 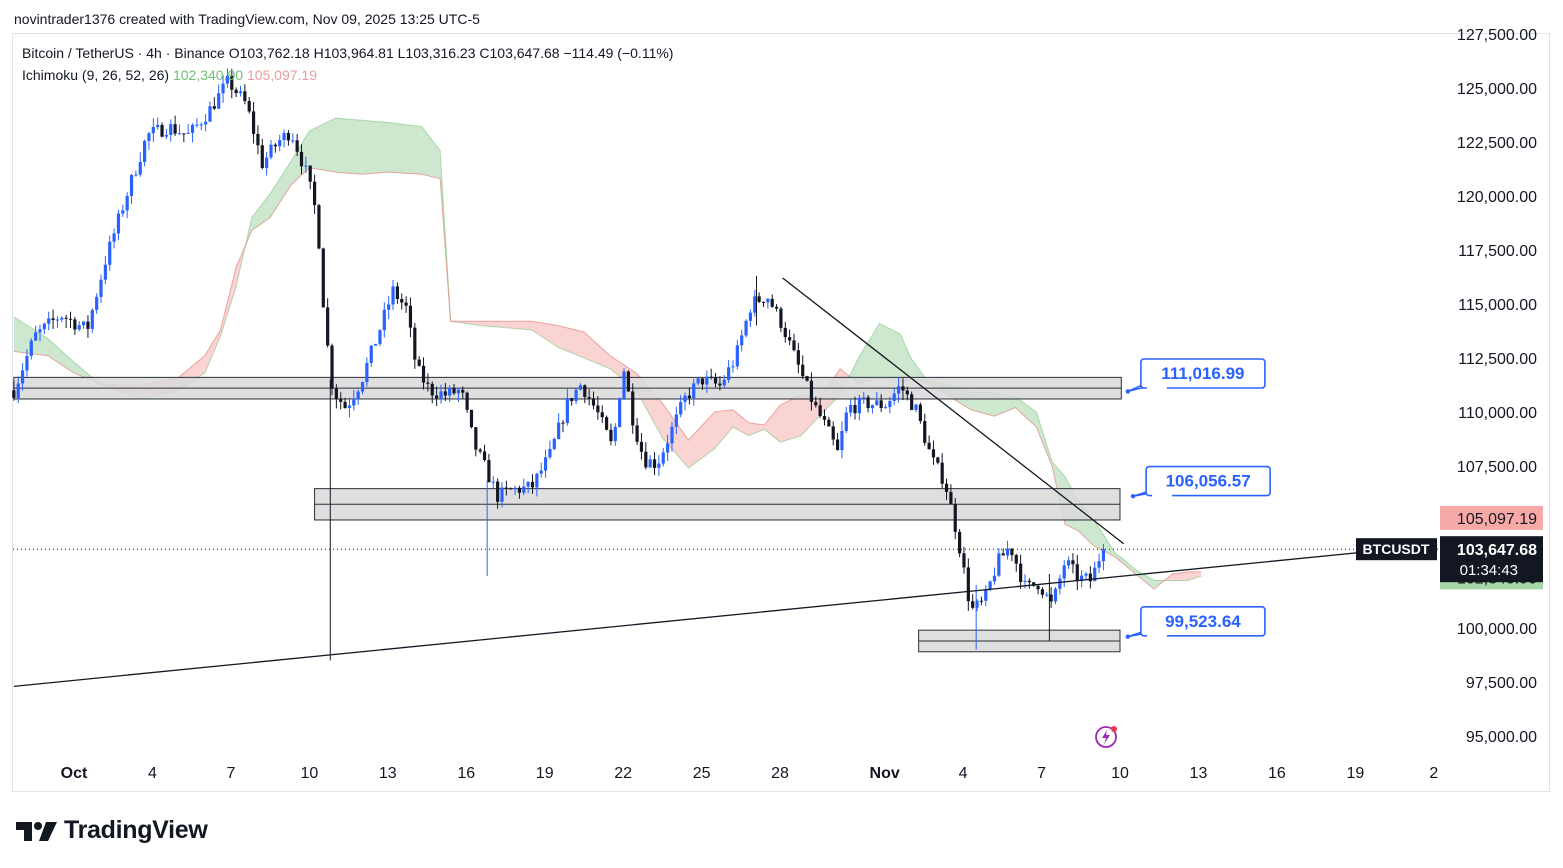 I want to click on price-callout: 111,016.99, so click(x=1195, y=376).